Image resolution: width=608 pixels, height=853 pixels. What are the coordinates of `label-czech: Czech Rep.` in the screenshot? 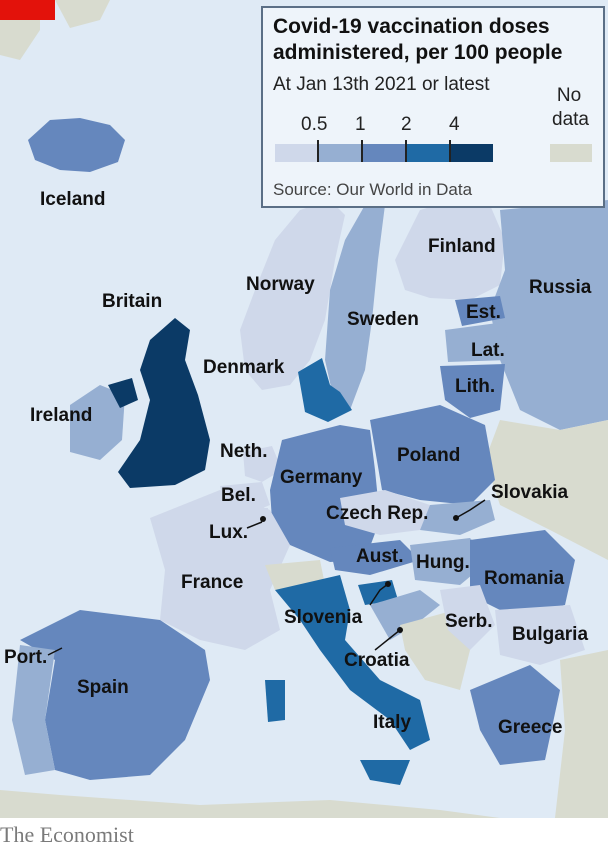 It's located at (377, 513).